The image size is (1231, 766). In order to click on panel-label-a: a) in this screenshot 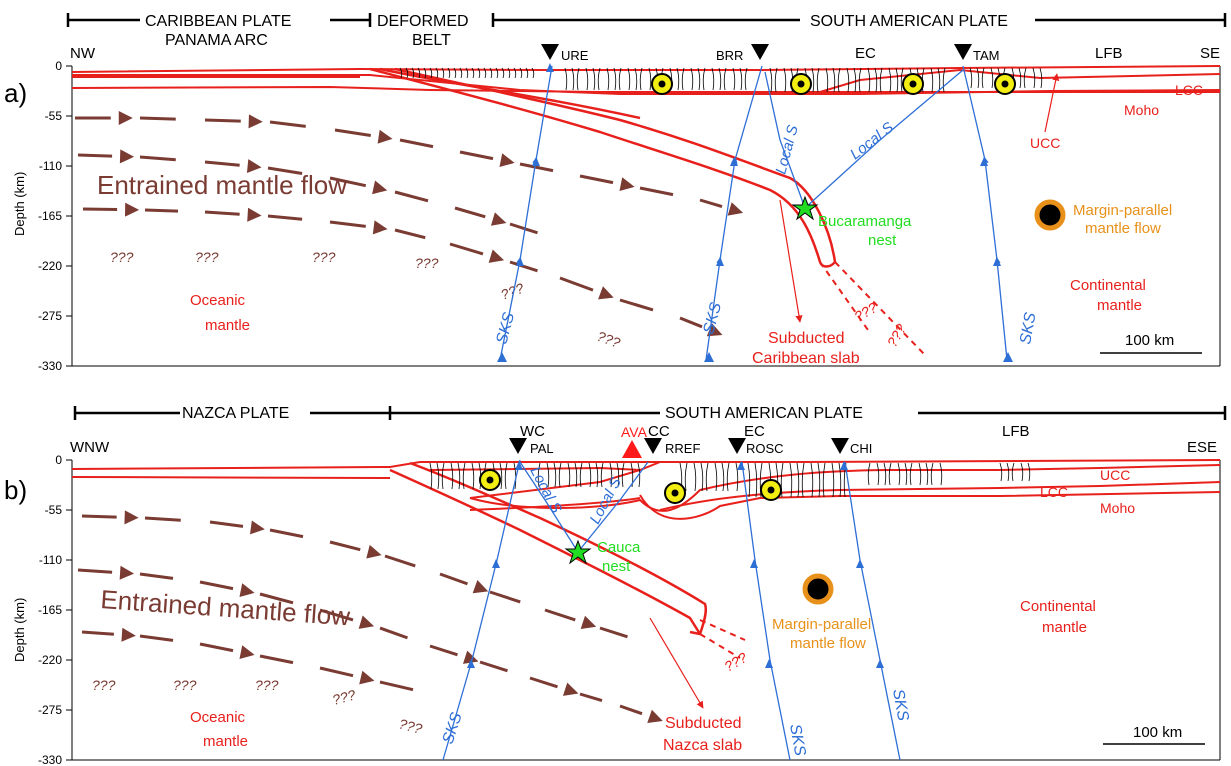, I will do `click(15, 93)`.